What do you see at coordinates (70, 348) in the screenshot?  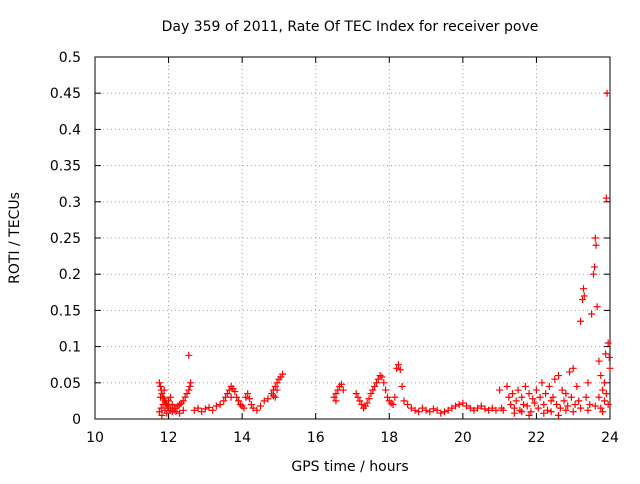 I see `y-tick-label: 0.1` at bounding box center [70, 348].